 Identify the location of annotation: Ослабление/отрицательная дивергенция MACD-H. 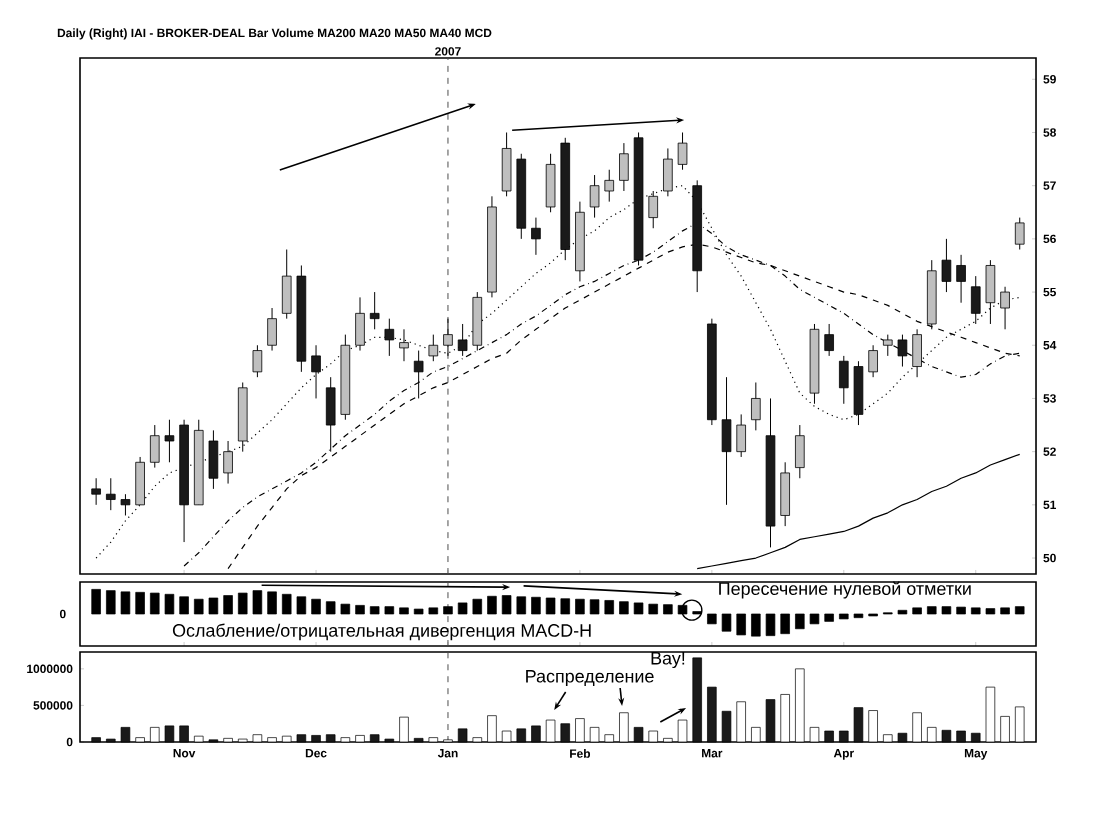
(381, 632).